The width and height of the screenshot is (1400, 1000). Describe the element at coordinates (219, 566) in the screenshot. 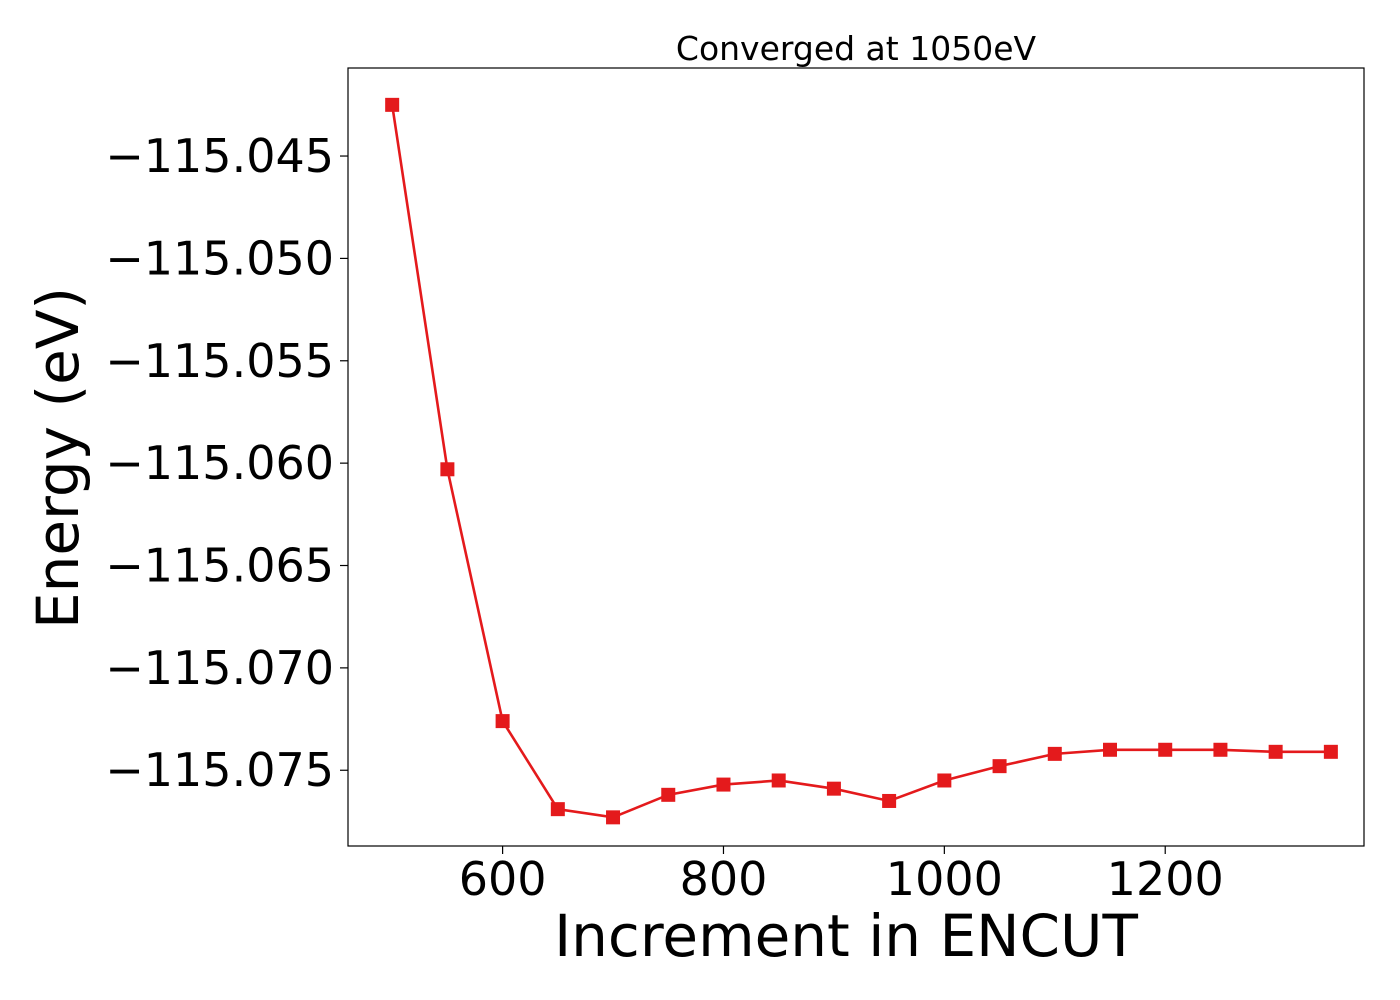

I see `y-tick-label: −115.065` at that location.